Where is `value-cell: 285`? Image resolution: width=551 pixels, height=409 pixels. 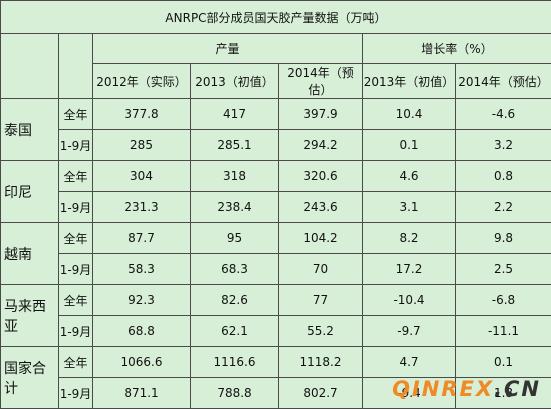
value-cell: 285 is located at coordinates (142, 145).